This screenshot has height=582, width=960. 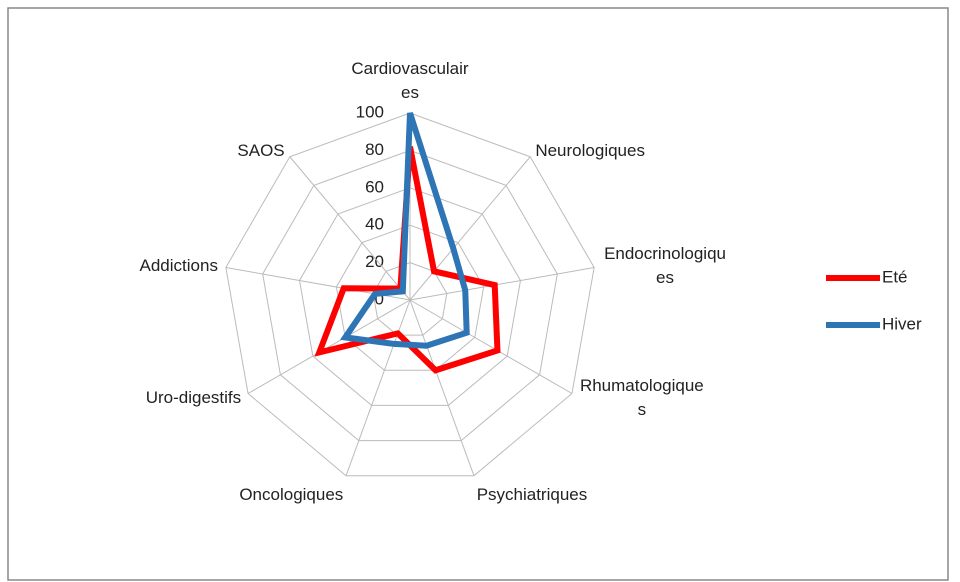 I want to click on series-line, so click(x=404, y=230).